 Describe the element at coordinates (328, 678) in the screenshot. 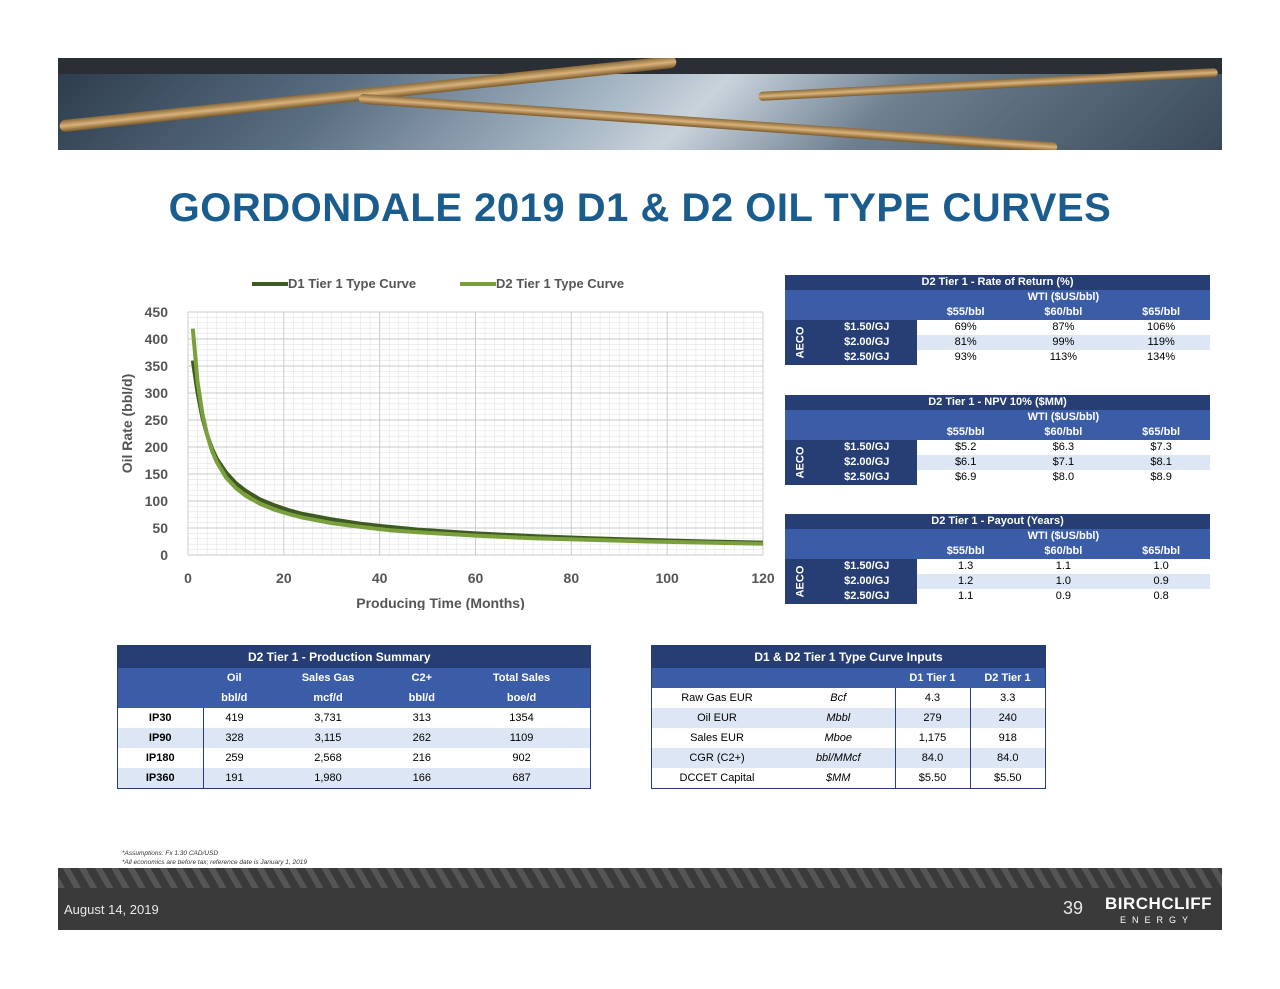

I see `col-header: Sales Gas` at that location.